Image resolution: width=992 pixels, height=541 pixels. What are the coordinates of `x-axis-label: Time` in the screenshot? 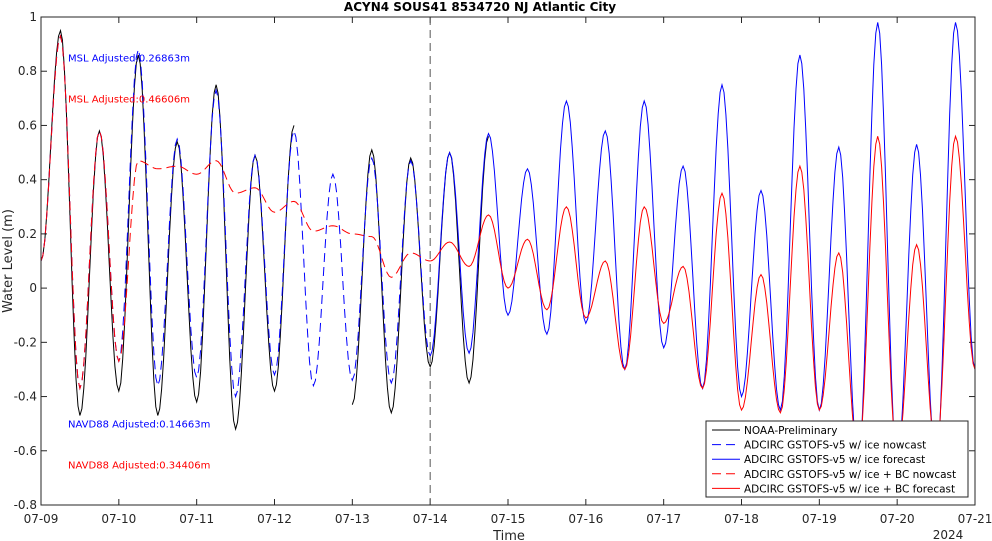 It's located at (508, 535).